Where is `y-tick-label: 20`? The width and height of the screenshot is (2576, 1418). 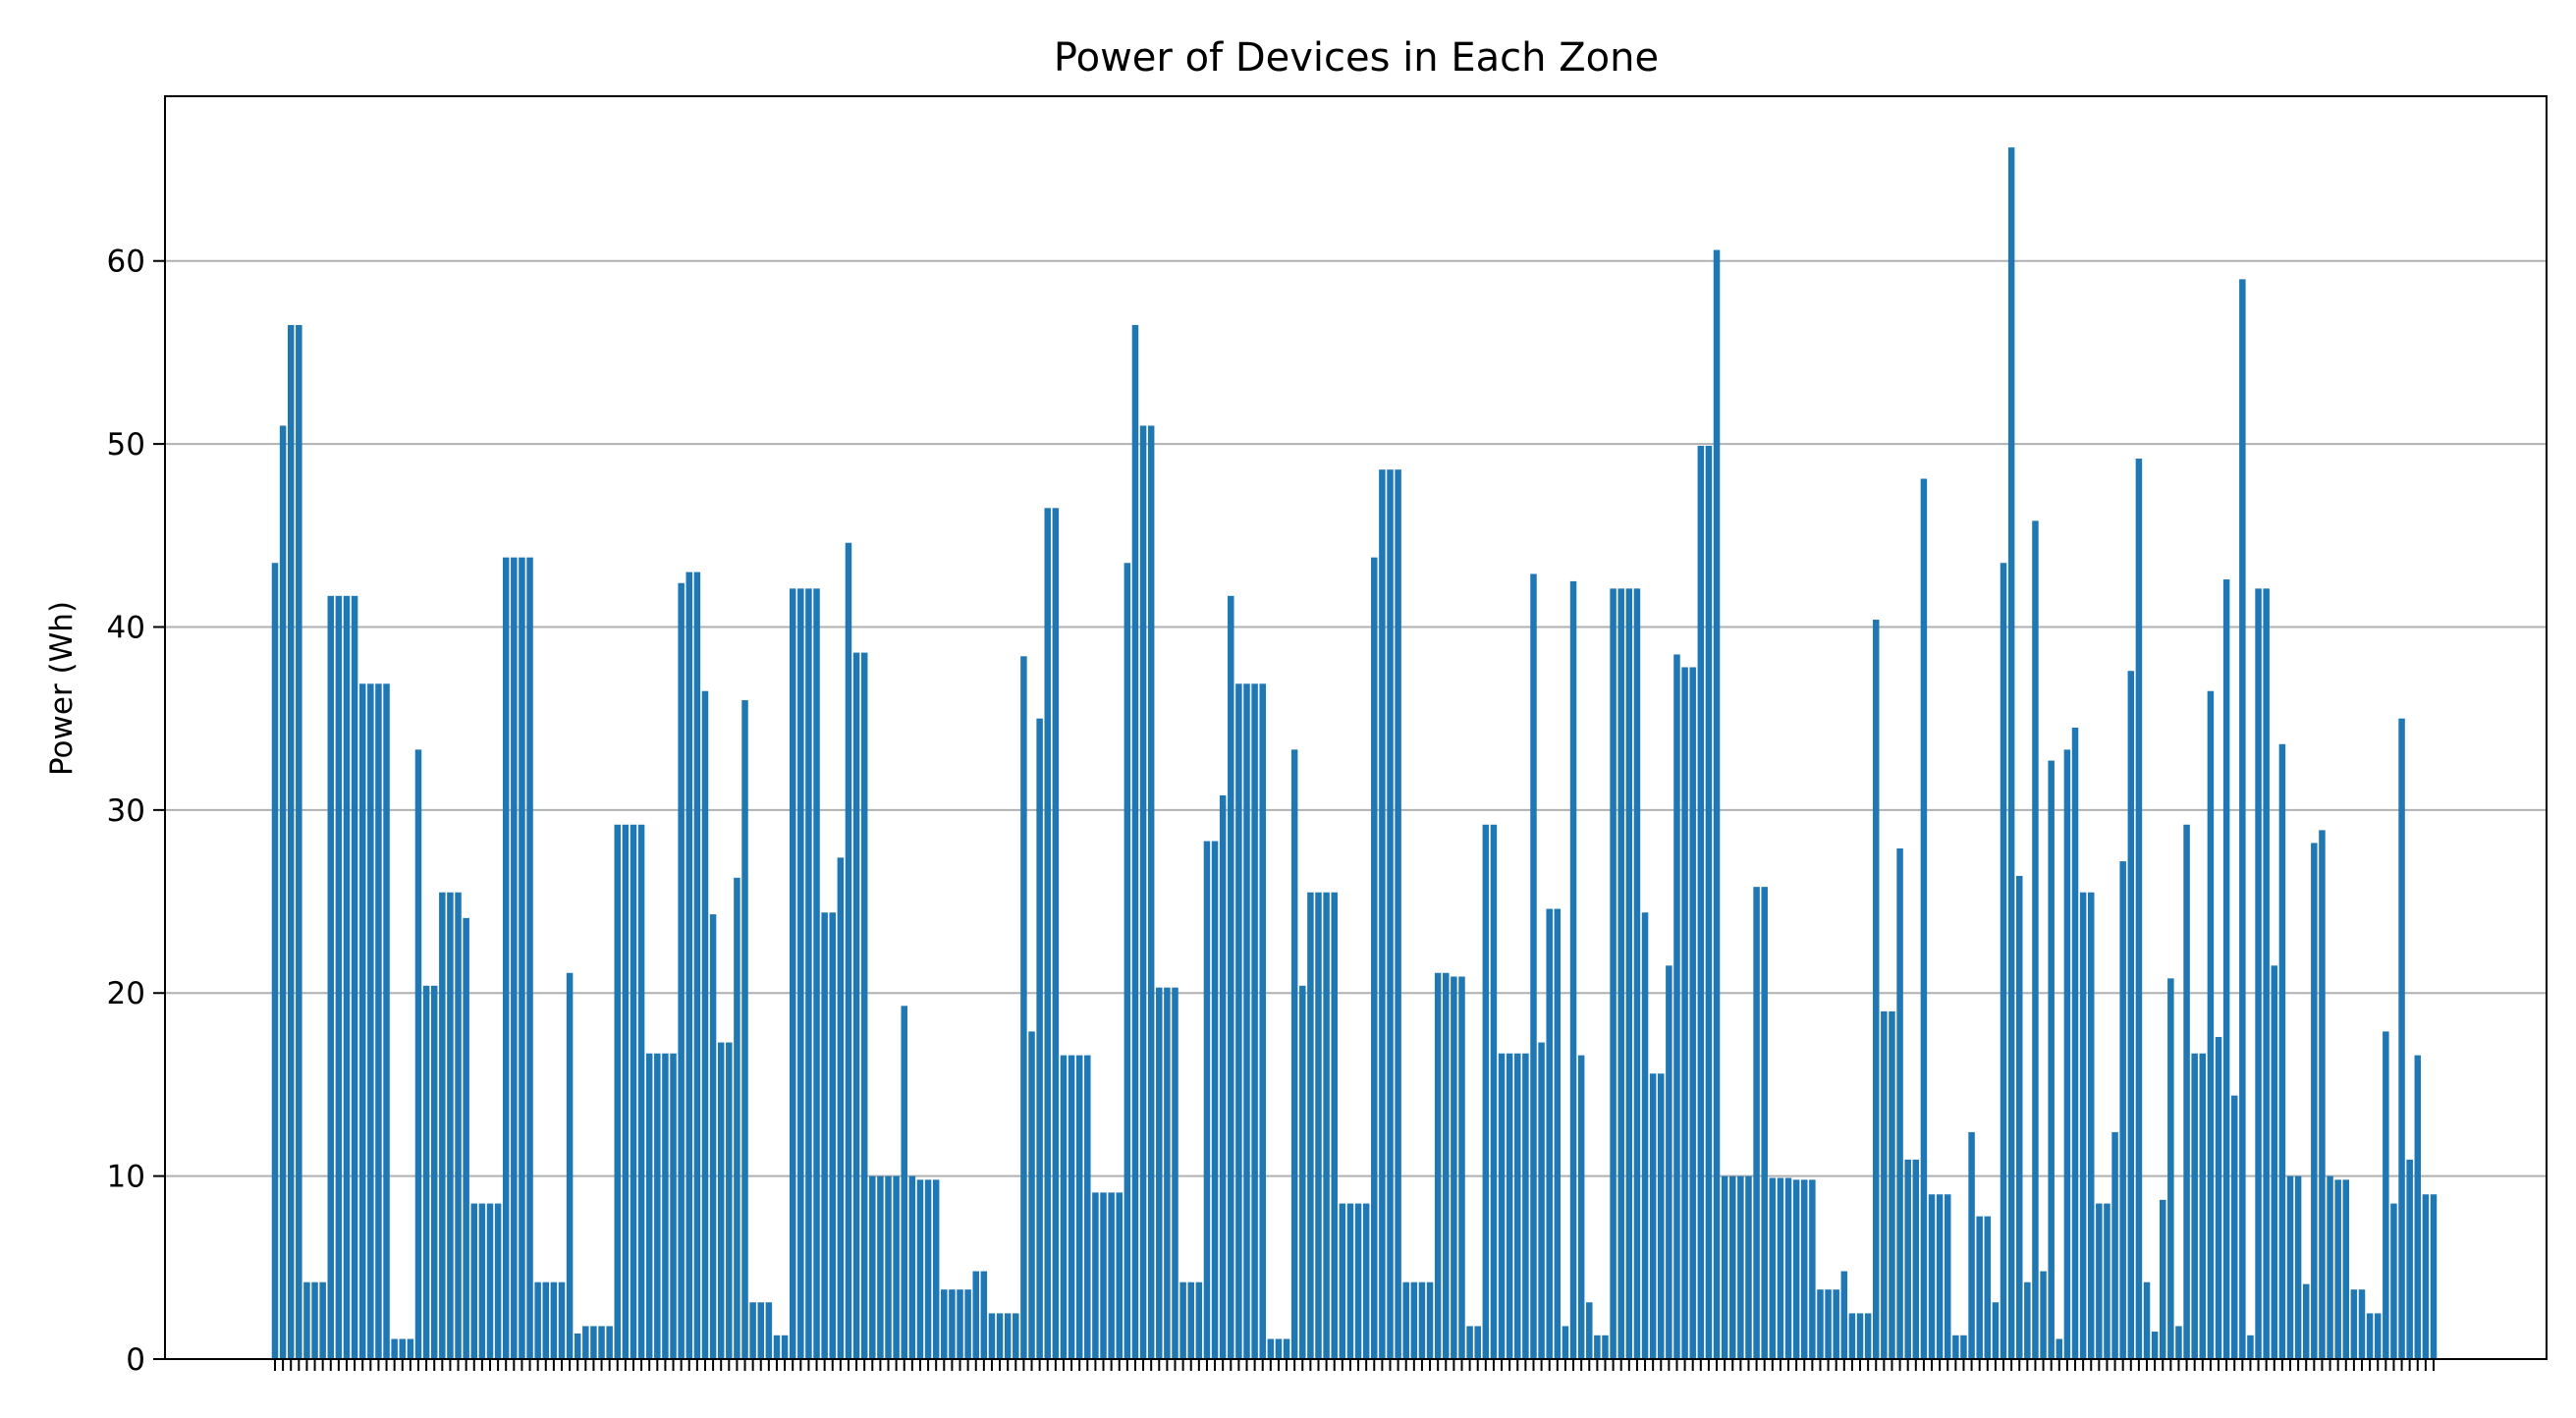 y-tick-label: 20 is located at coordinates (126, 993).